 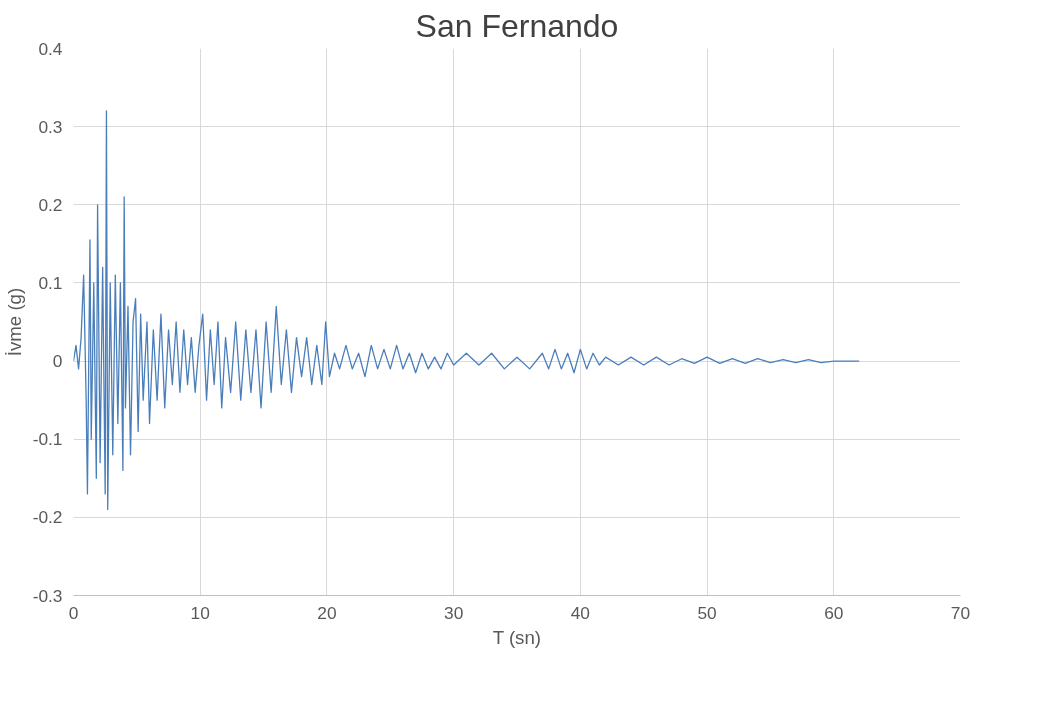 What do you see at coordinates (50, 282) in the screenshot?
I see `y-tick-label: 0.1` at bounding box center [50, 282].